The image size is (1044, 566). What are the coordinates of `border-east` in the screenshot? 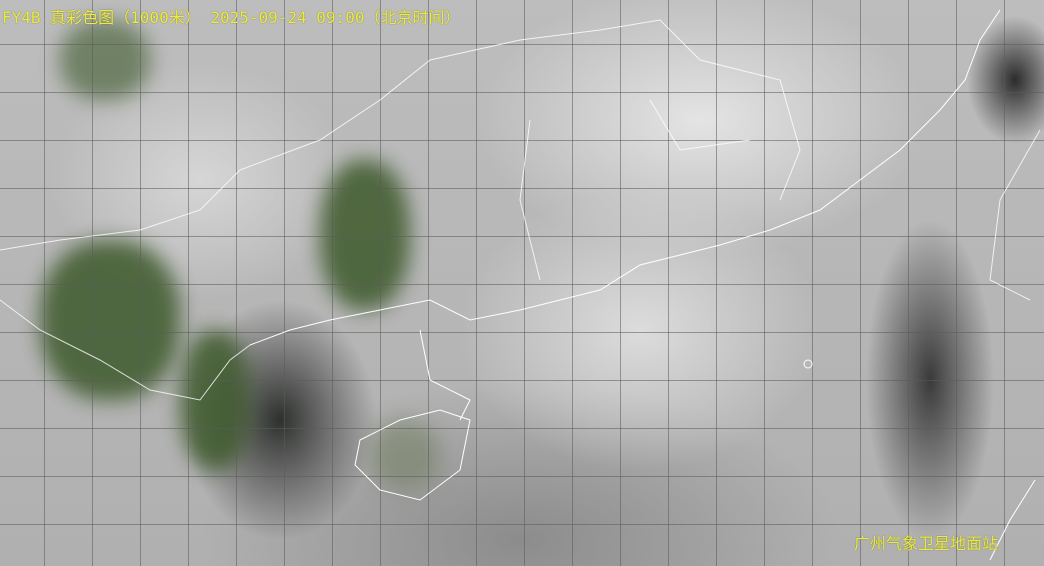 It's located at (1015, 215).